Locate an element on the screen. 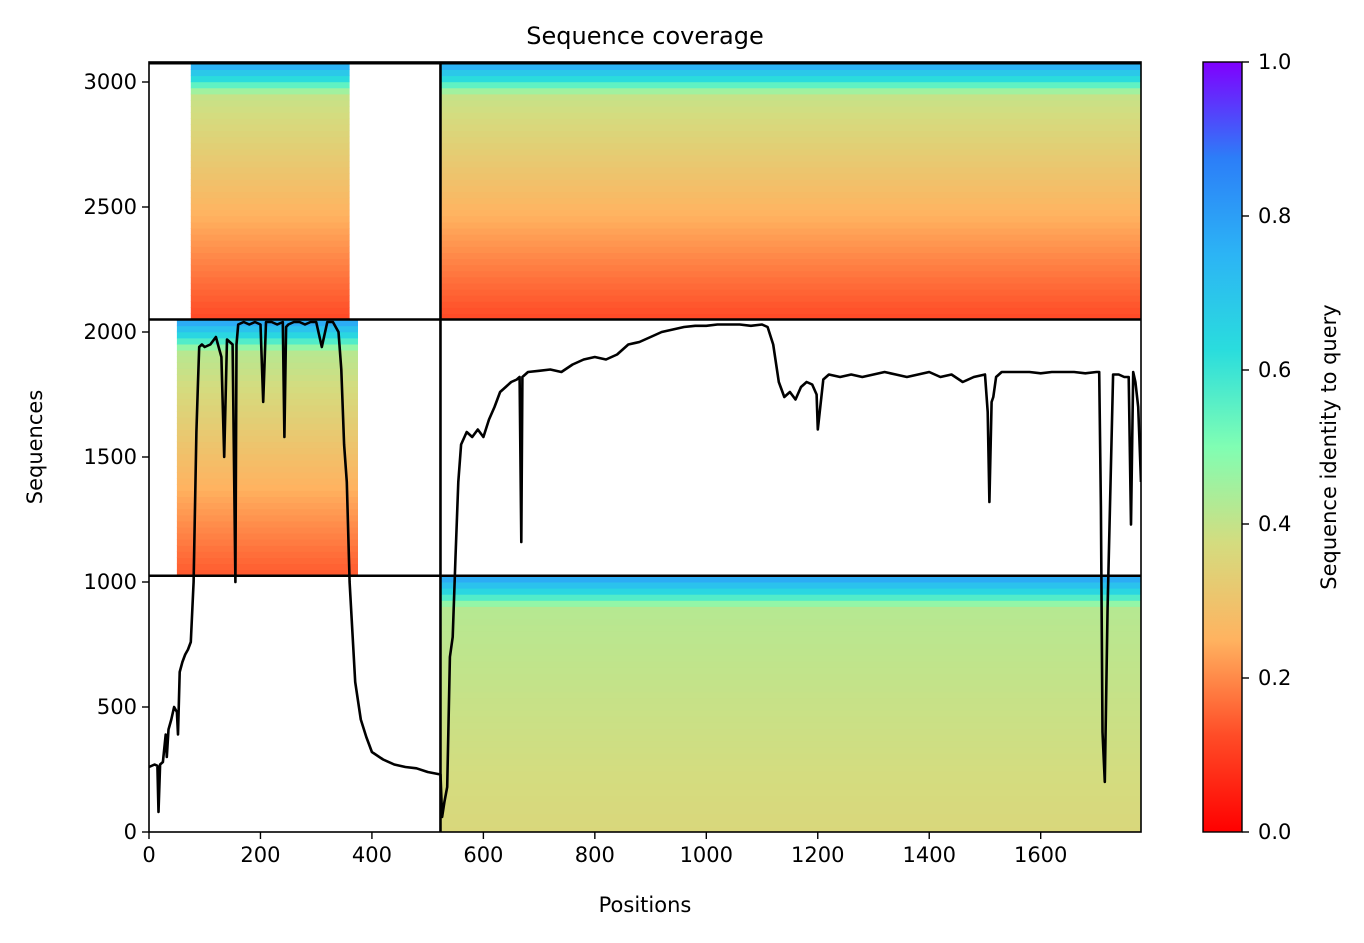  y-tick-label: 0 is located at coordinates (130, 832).